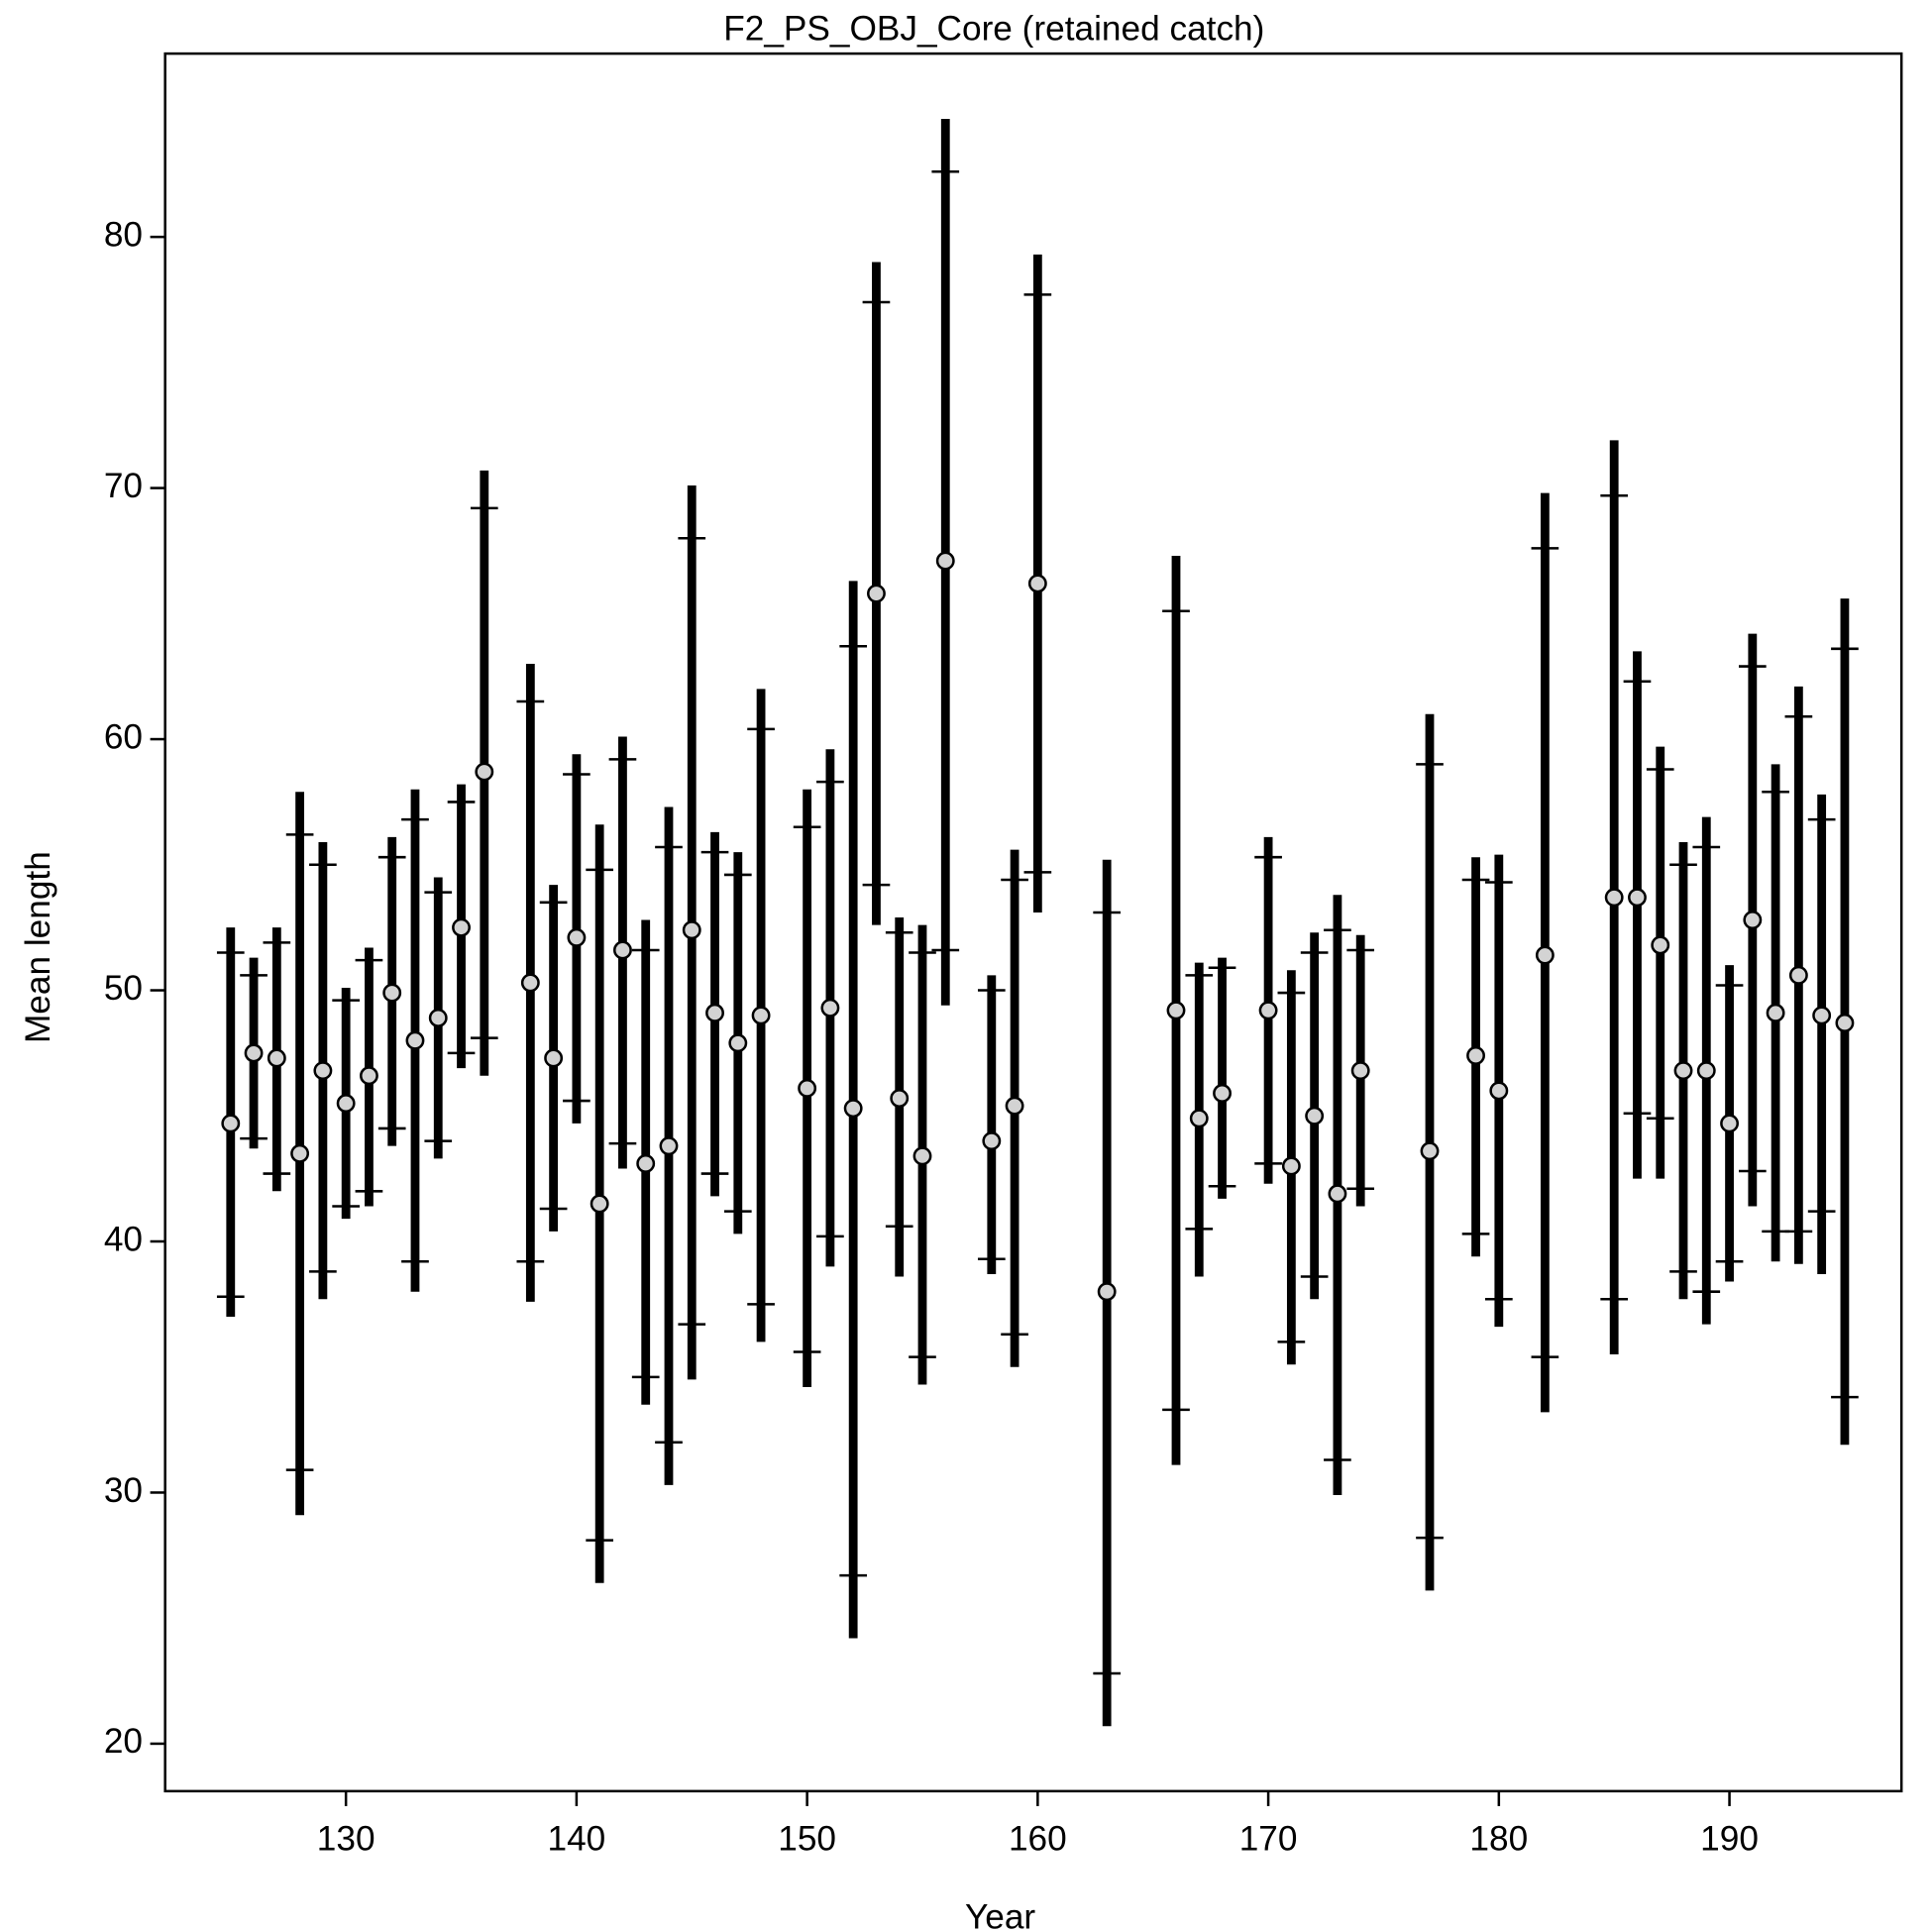 The height and width of the screenshot is (1932, 1932). What do you see at coordinates (807, 1839) in the screenshot?
I see `x-tick-label: 150` at bounding box center [807, 1839].